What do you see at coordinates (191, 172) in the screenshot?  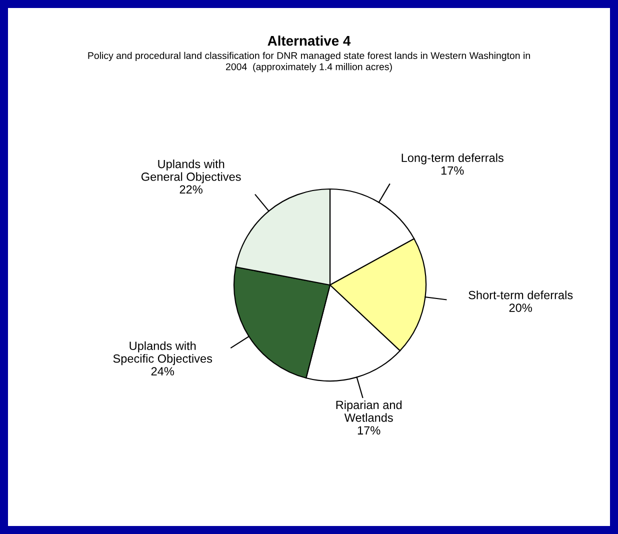 I see `slice-label: Uplands with General Objectives` at bounding box center [191, 172].